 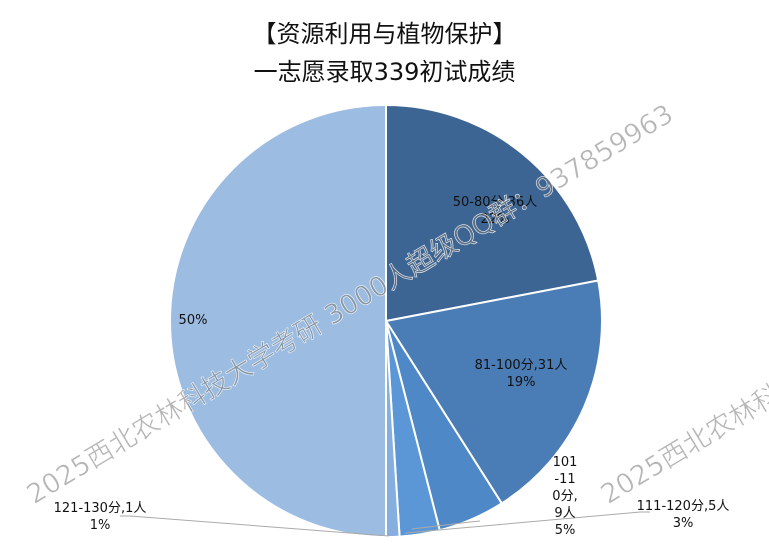 I want to click on slice-label: 81-100分,31人, so click(x=521, y=365).